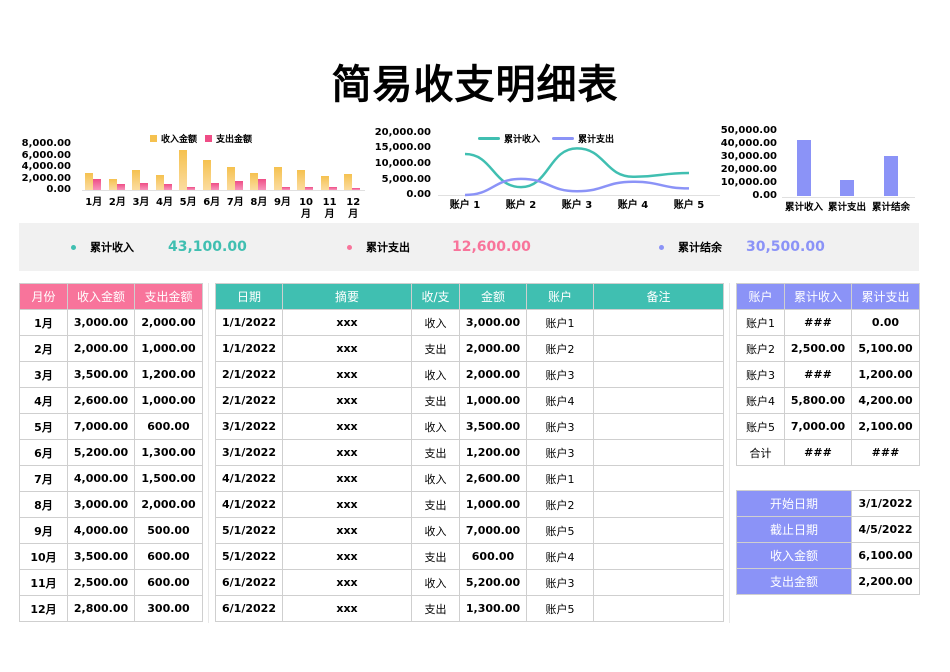  Describe the element at coordinates (101, 608) in the screenshot. I see `income-cell: 2,800.00` at that location.